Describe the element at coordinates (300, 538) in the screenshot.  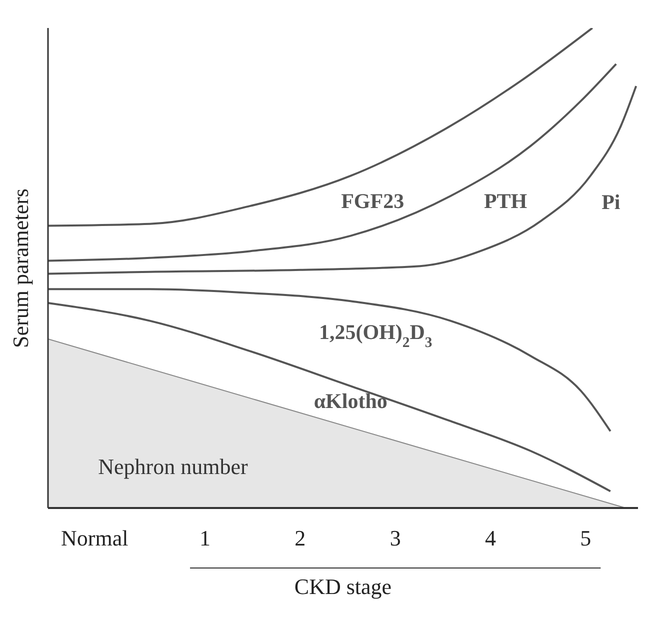
I see `x-tick-label: 2` at that location.